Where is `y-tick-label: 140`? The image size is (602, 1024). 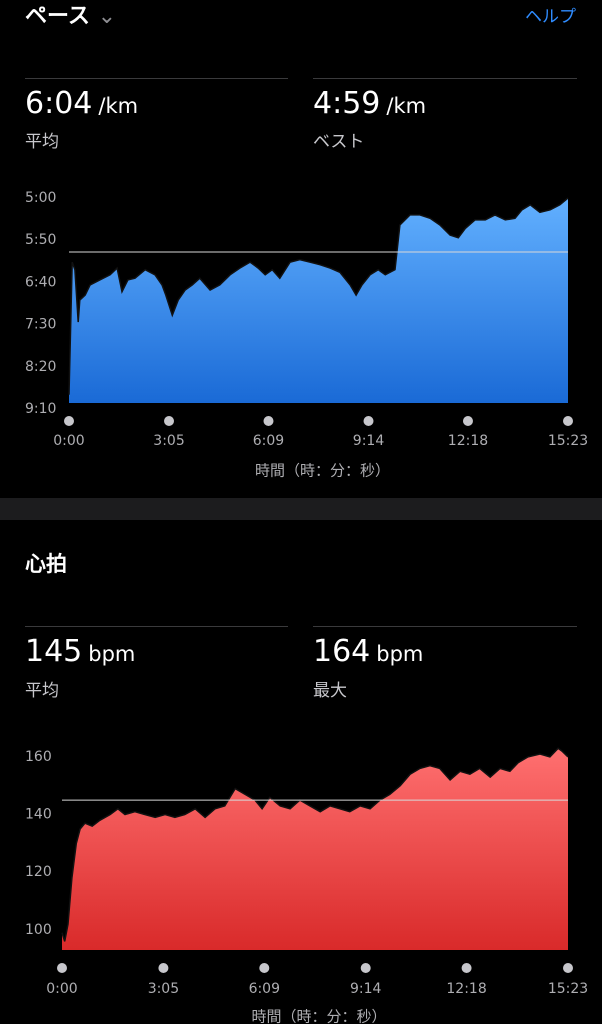
y-tick-label: 140 is located at coordinates (38, 815).